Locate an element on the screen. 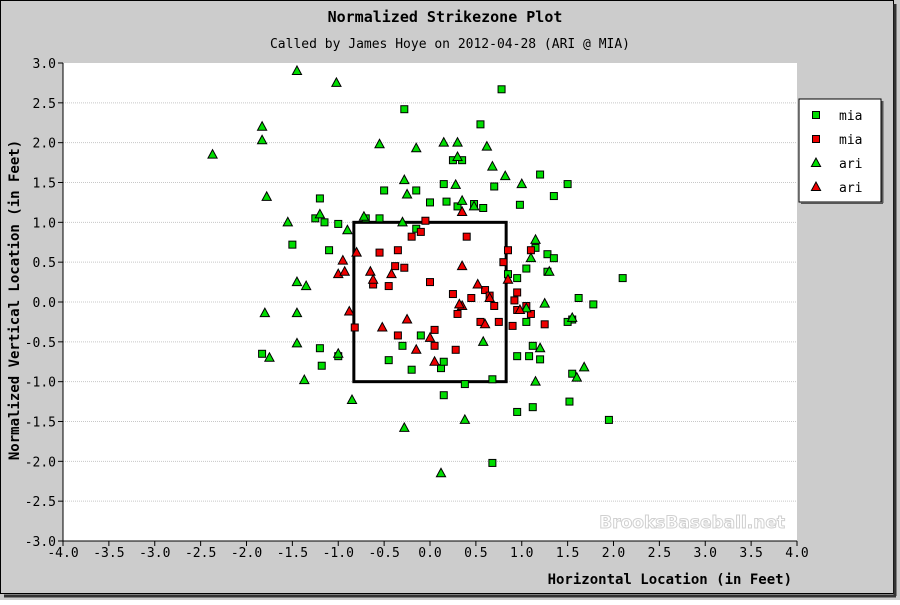 This screenshot has height=605, width=900. legend: mia mia ari ari is located at coordinates (841, 151).